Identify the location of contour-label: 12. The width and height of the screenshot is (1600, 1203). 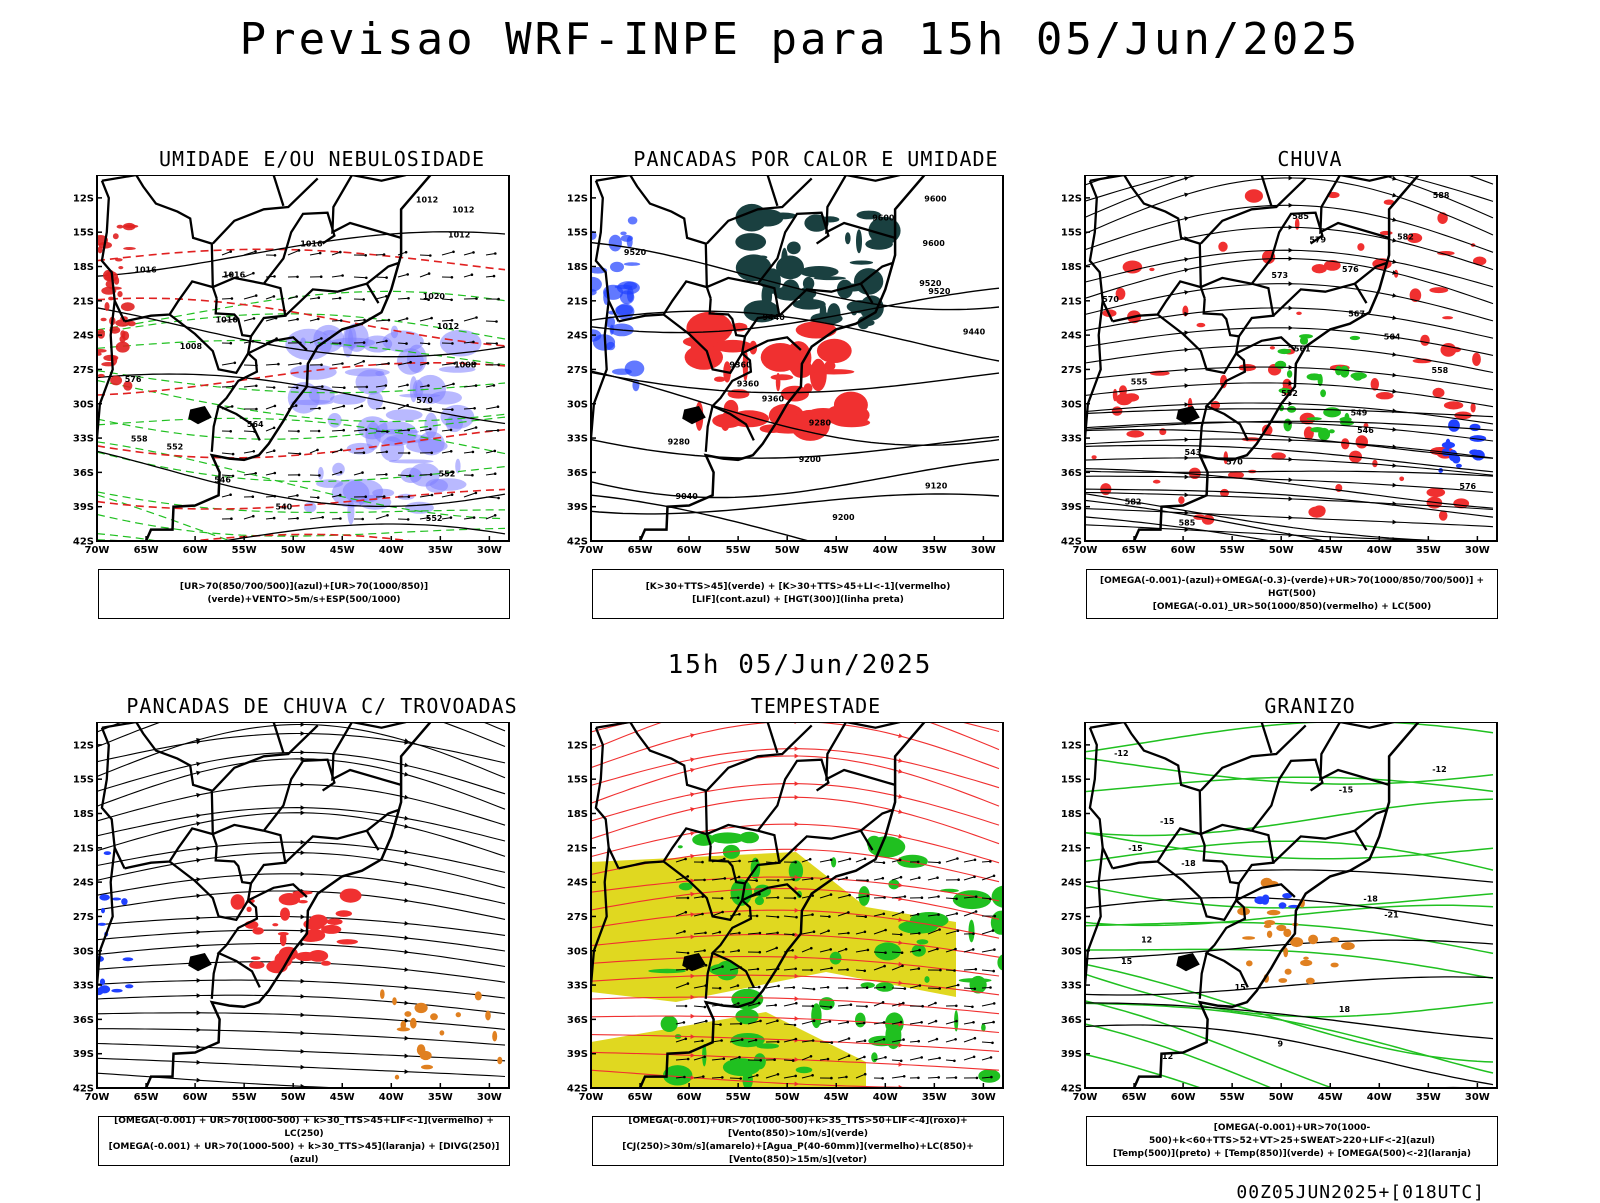
(1146, 939).